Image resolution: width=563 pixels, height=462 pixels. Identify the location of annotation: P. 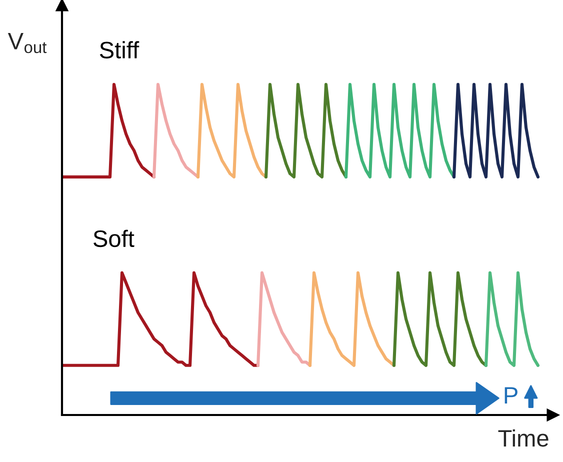
(511, 395).